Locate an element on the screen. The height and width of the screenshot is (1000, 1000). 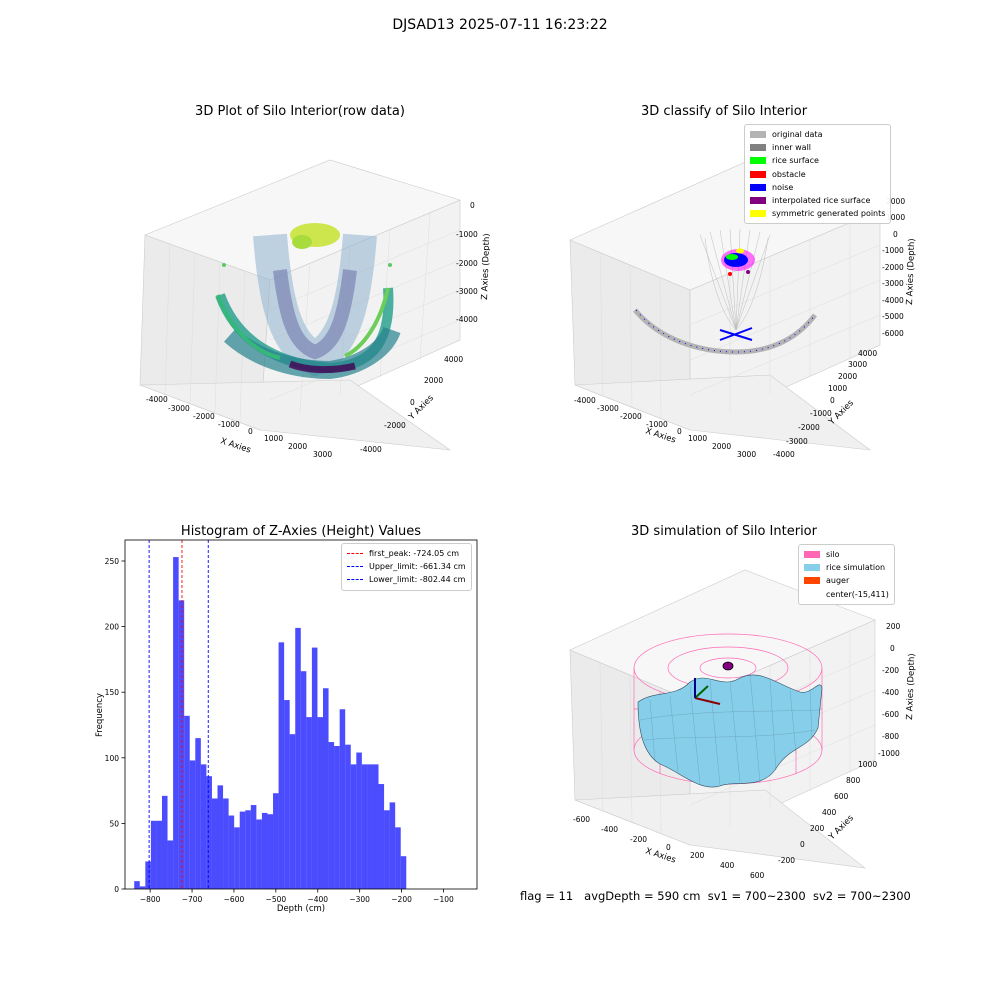
sim-auger-marker is located at coordinates (728, 666).